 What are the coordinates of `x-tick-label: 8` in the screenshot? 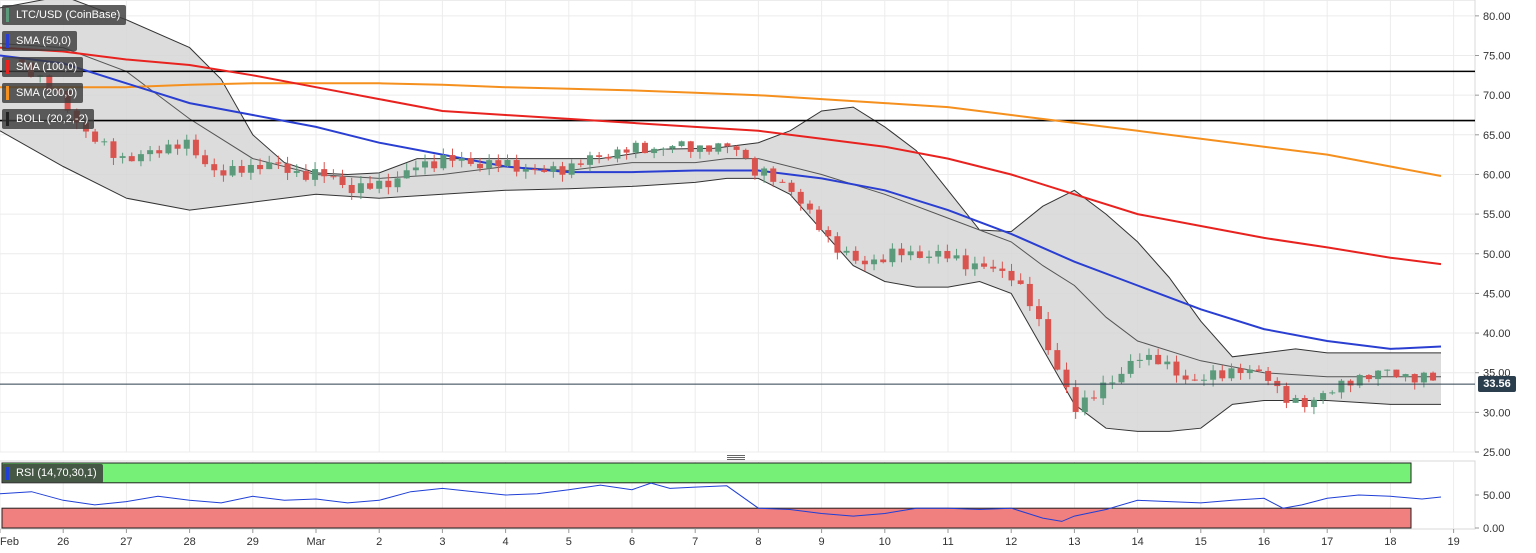 It's located at (758, 542).